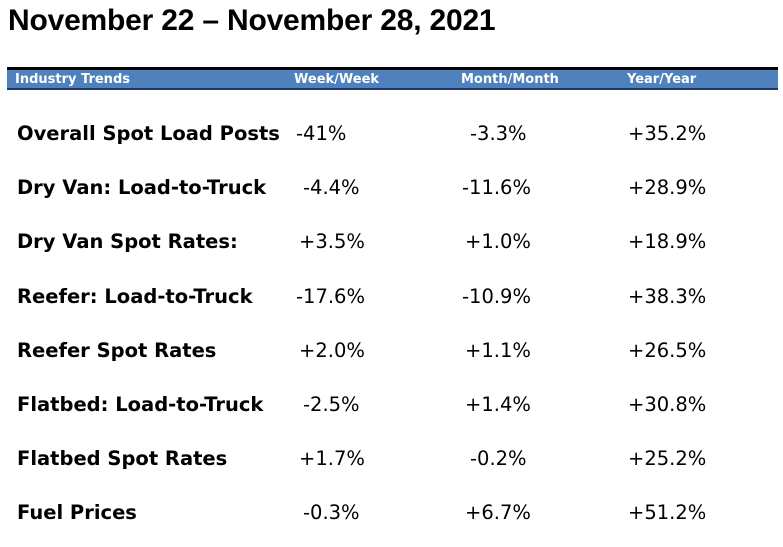  What do you see at coordinates (117, 350) in the screenshot?
I see `row-label: Reefer Spot Rates` at bounding box center [117, 350].